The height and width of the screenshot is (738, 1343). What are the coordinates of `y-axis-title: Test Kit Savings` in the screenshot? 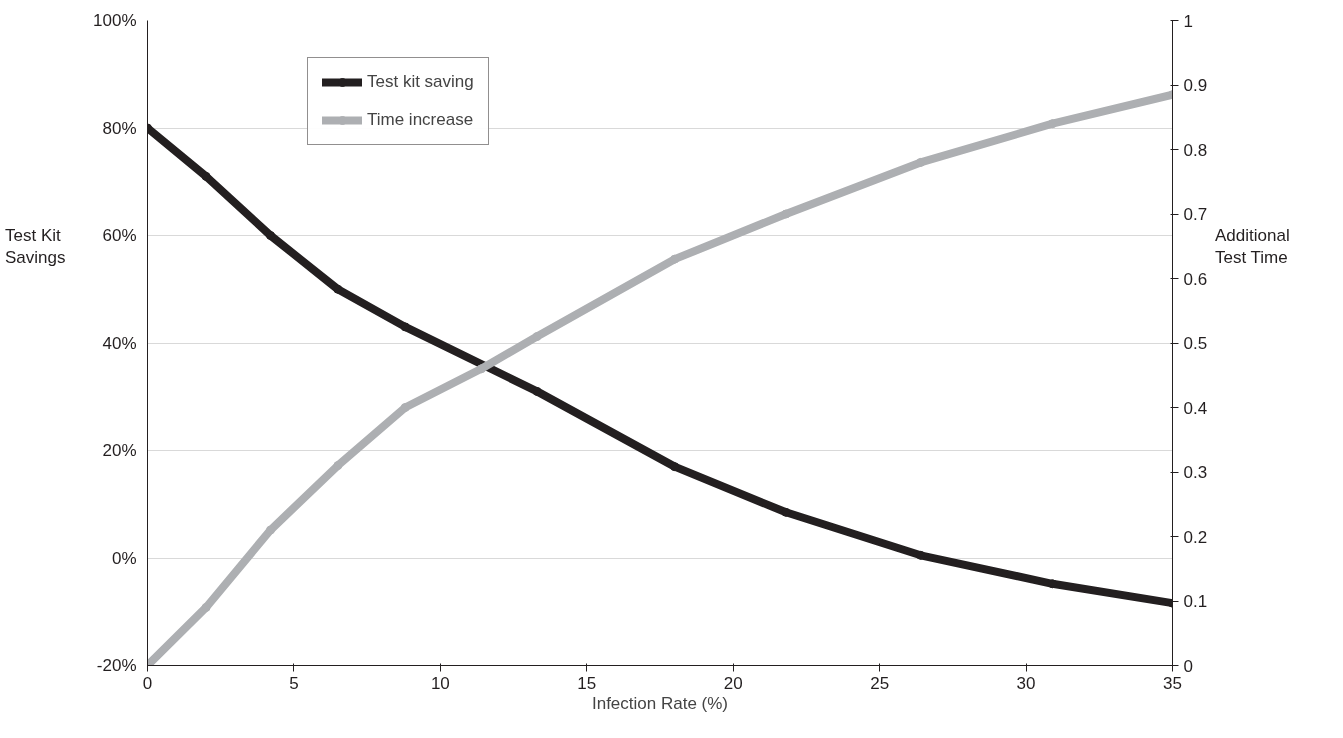 It's located at (36, 247).